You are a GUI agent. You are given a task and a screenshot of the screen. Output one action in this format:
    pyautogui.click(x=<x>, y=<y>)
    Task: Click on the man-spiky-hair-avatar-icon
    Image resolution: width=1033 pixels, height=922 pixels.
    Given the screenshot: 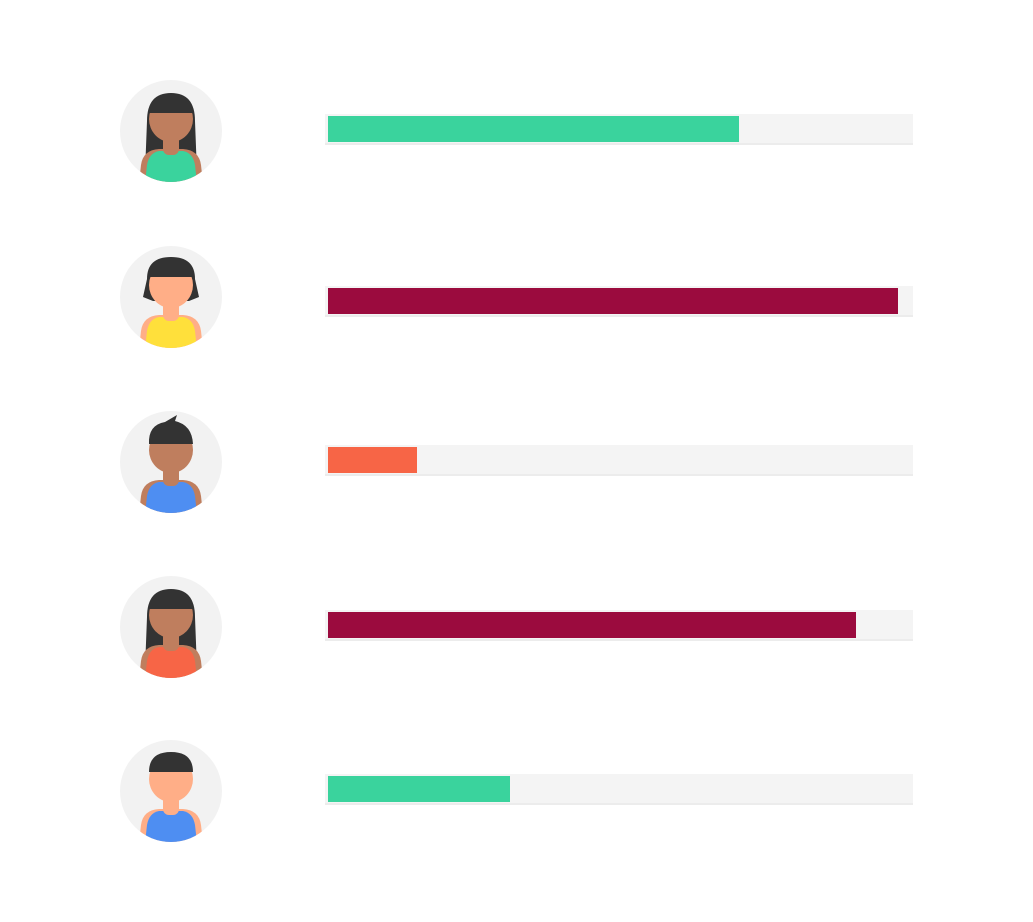 What is the action you would take?
    pyautogui.click(x=171, y=462)
    